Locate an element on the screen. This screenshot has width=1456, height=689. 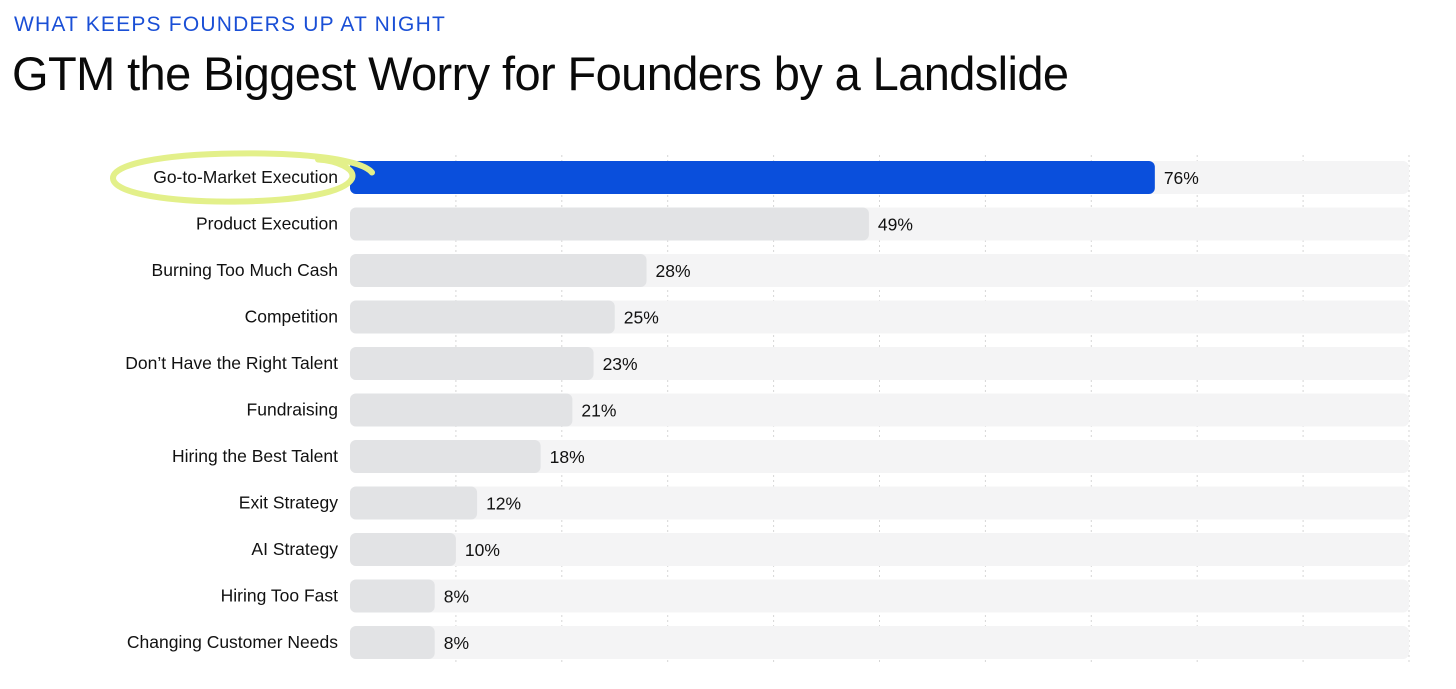
category-label: Go-to-Market Execution is located at coordinates (245, 177).